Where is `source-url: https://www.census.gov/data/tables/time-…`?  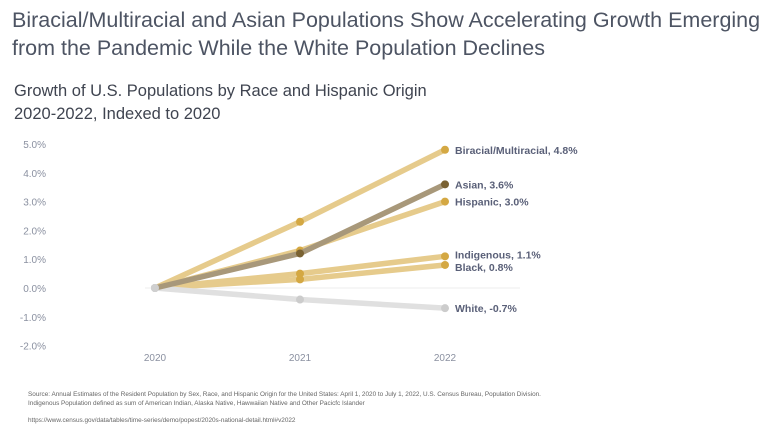 source-url: https://www.census.gov/data/tables/time-… is located at coordinates (162, 420).